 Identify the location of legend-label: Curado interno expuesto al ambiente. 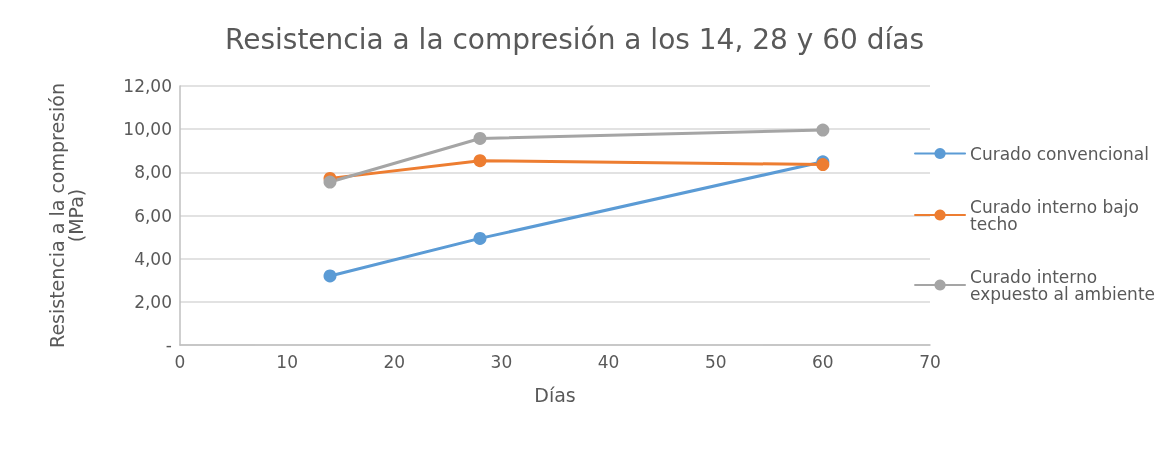
(1062, 285).